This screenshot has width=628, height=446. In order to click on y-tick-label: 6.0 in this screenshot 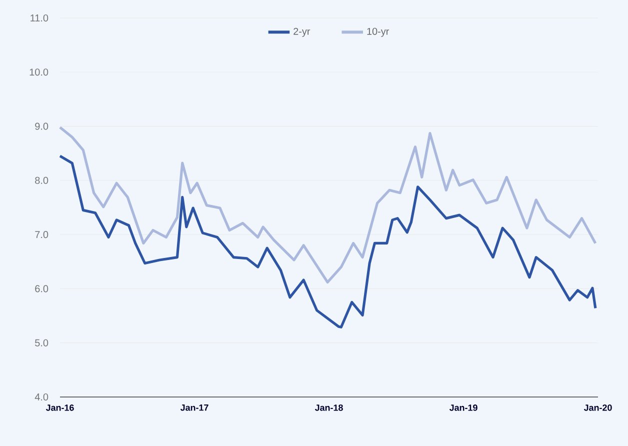, I will do `click(41, 288)`.